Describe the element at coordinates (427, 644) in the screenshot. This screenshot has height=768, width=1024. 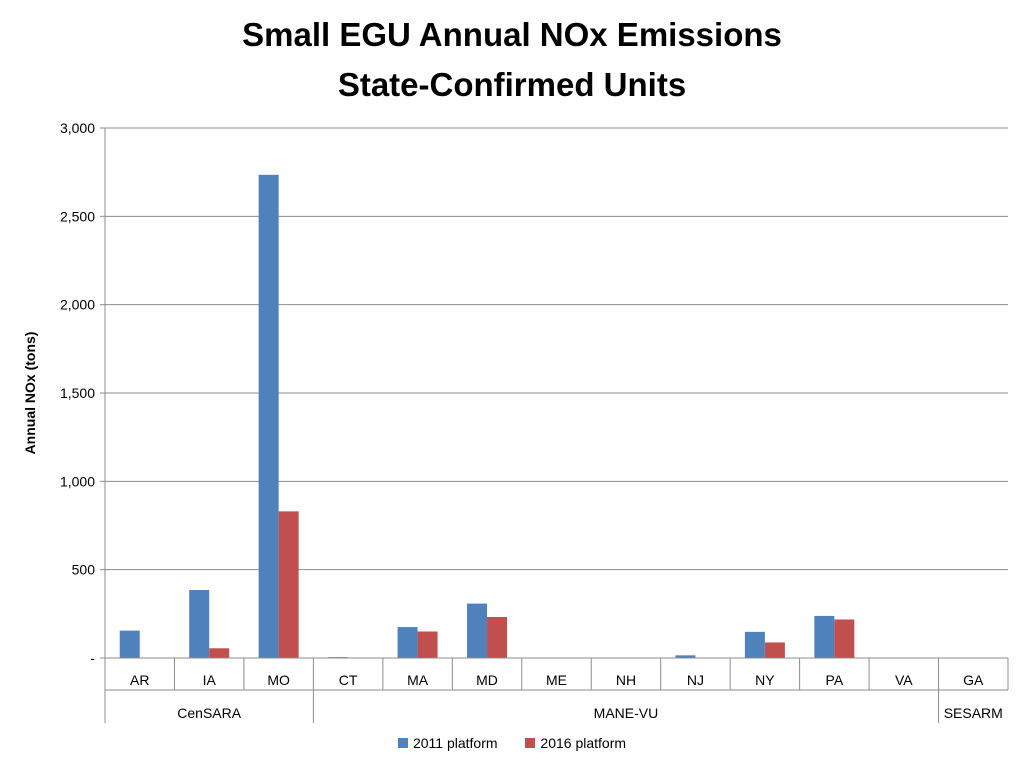
I see `bar-2016-MA` at that location.